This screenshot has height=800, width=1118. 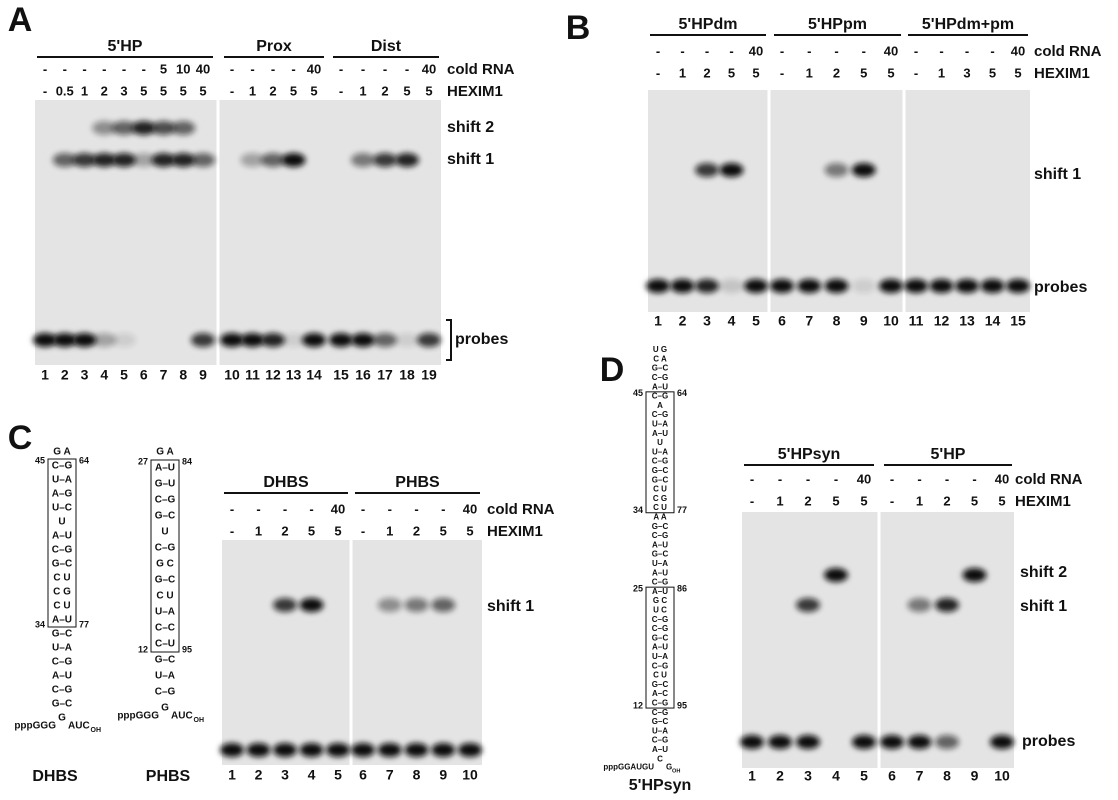 What do you see at coordinates (143, 461) in the screenshot?
I see `position-number: 27` at bounding box center [143, 461].